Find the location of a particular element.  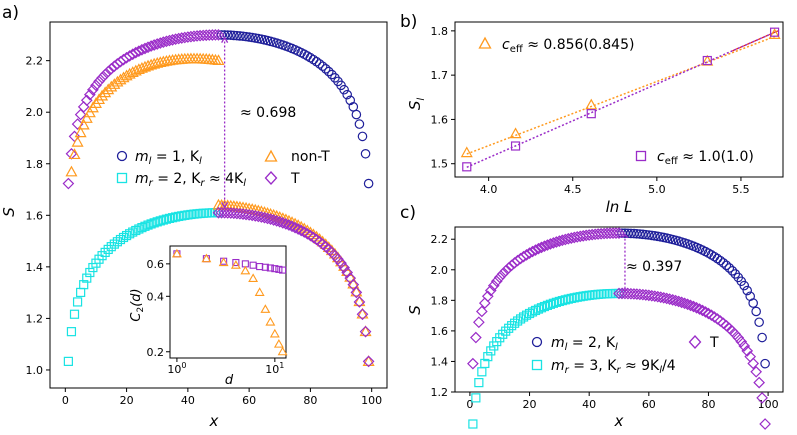

panel-b-ytick-label: 1.7 is located at coordinates (440, 75).